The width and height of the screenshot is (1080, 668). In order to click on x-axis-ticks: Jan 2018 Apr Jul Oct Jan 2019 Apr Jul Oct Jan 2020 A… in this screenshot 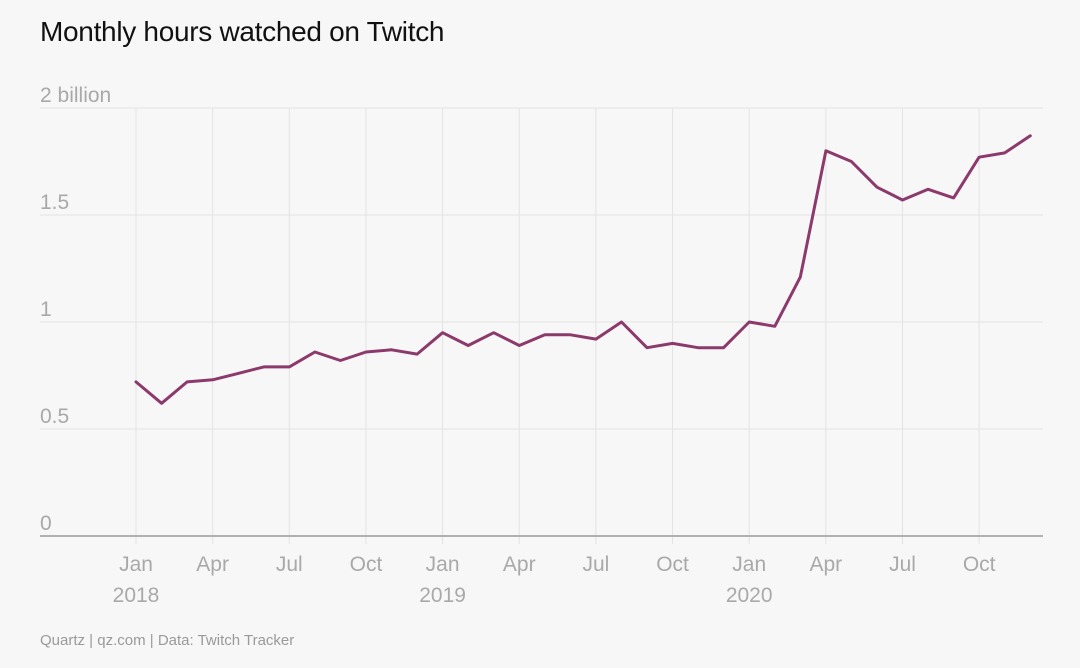, I will do `click(554, 580)`.